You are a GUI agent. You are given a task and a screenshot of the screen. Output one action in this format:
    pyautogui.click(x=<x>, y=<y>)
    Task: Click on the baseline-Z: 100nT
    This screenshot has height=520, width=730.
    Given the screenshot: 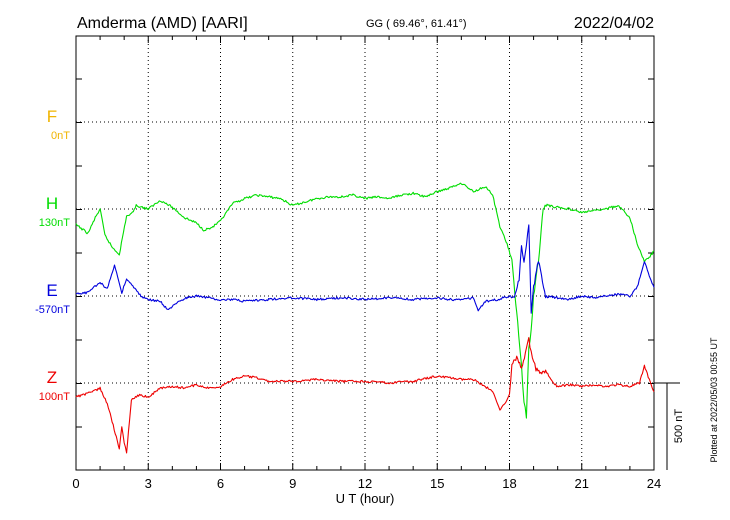 What is the action you would take?
    pyautogui.click(x=54, y=397)
    